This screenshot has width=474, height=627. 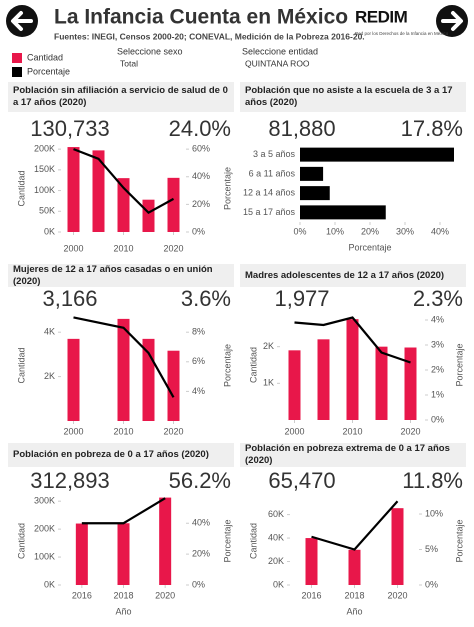 I want to click on x-tick-label: 40%, so click(x=440, y=231).